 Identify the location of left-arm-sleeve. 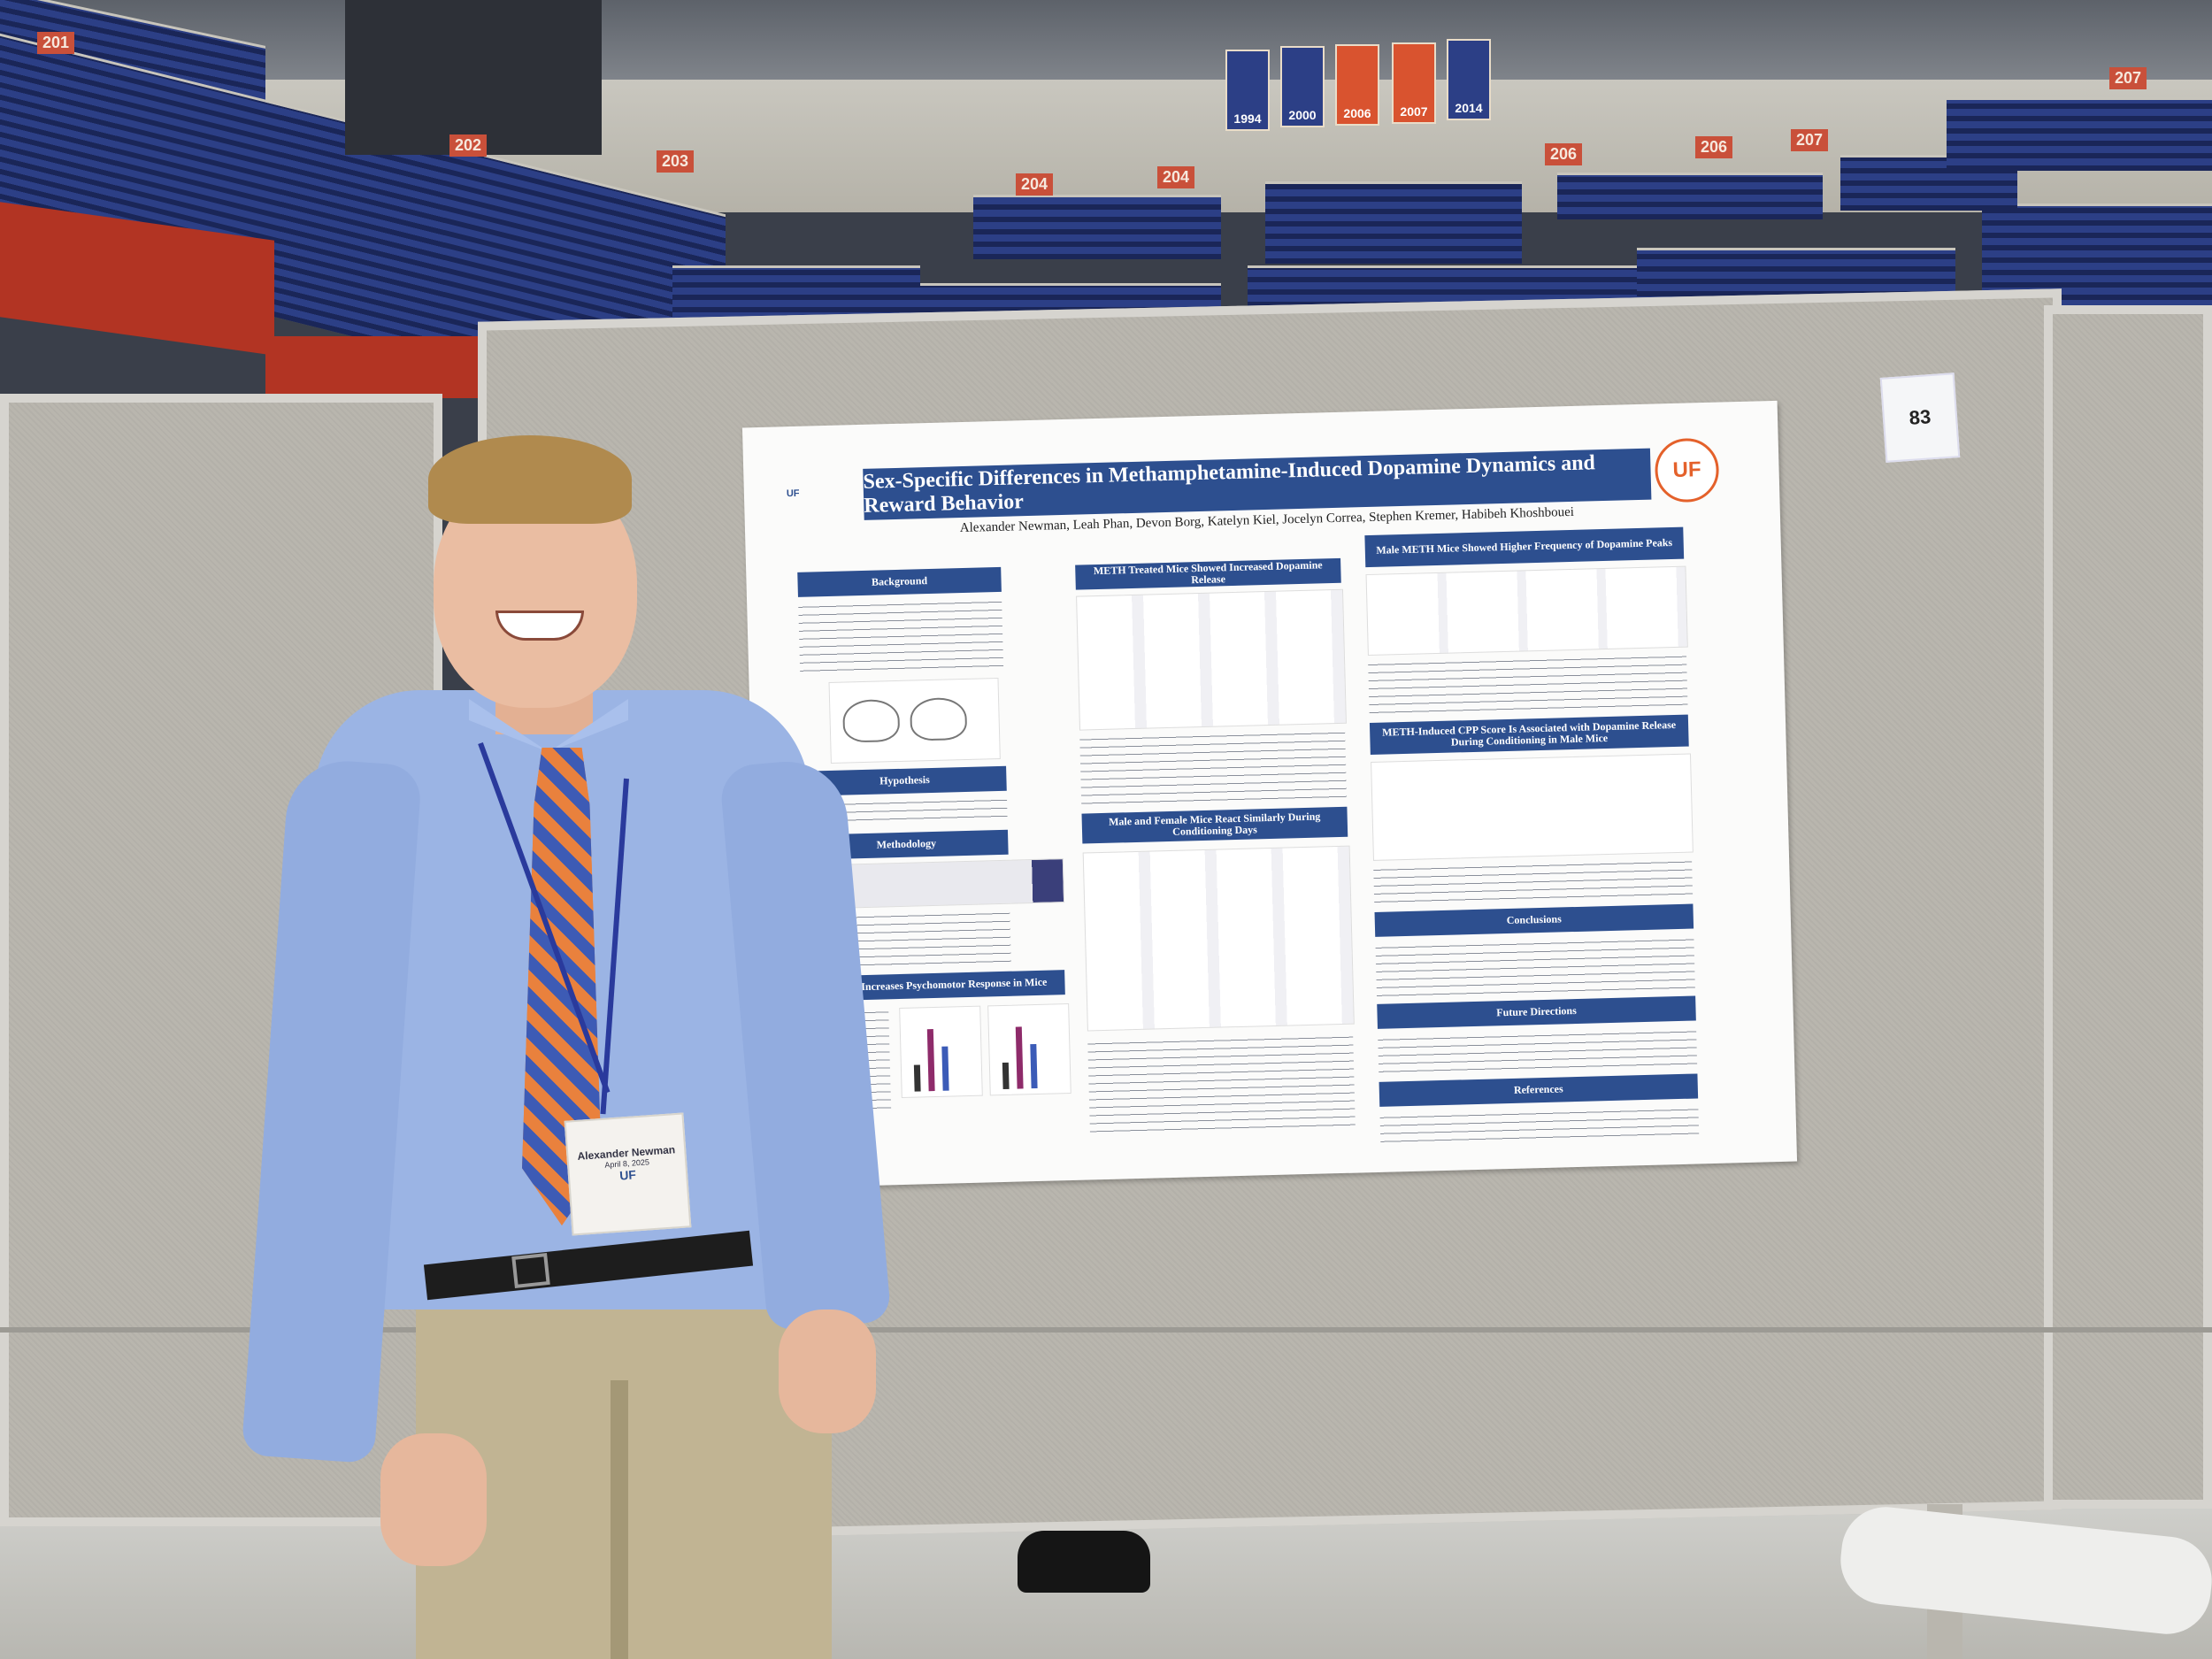
(332, 1110).